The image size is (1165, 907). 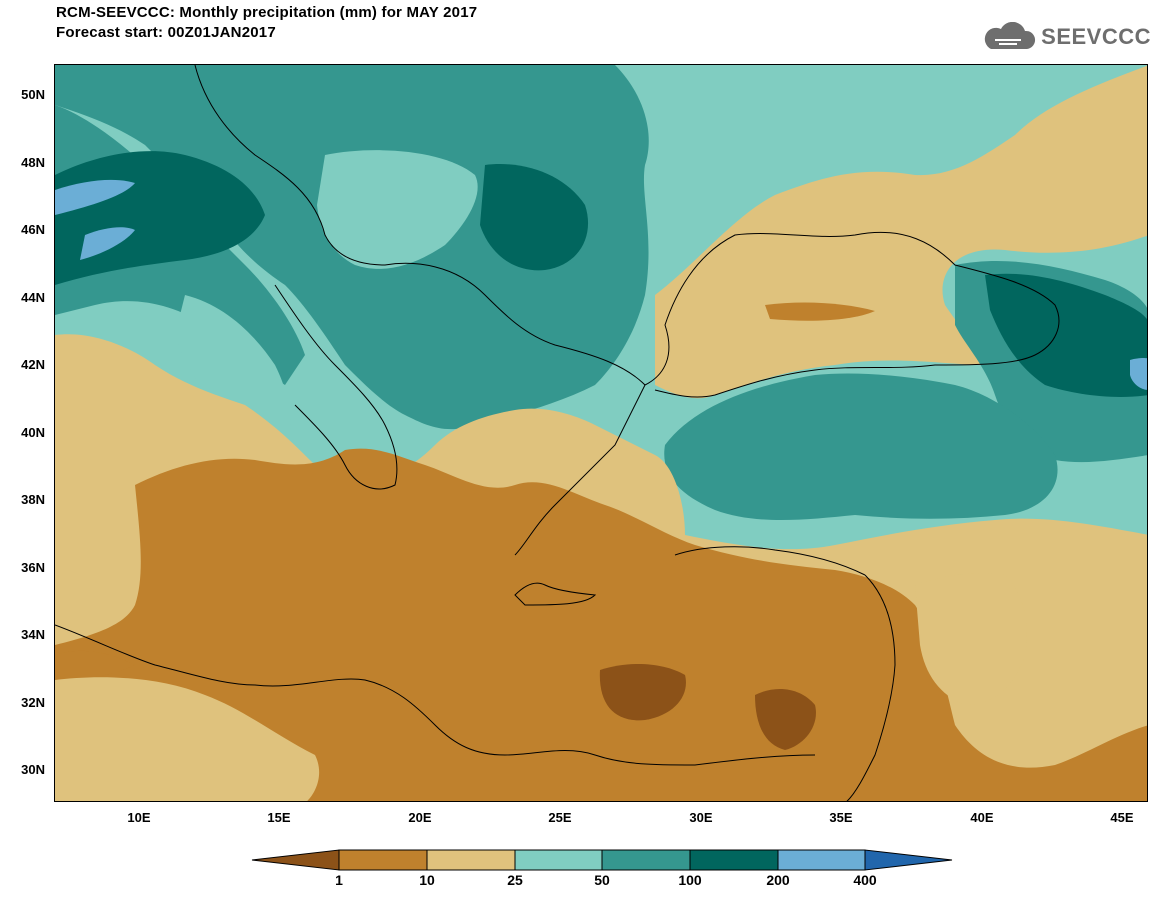 What do you see at coordinates (982, 817) in the screenshot?
I see `lon-label: 40E` at bounding box center [982, 817].